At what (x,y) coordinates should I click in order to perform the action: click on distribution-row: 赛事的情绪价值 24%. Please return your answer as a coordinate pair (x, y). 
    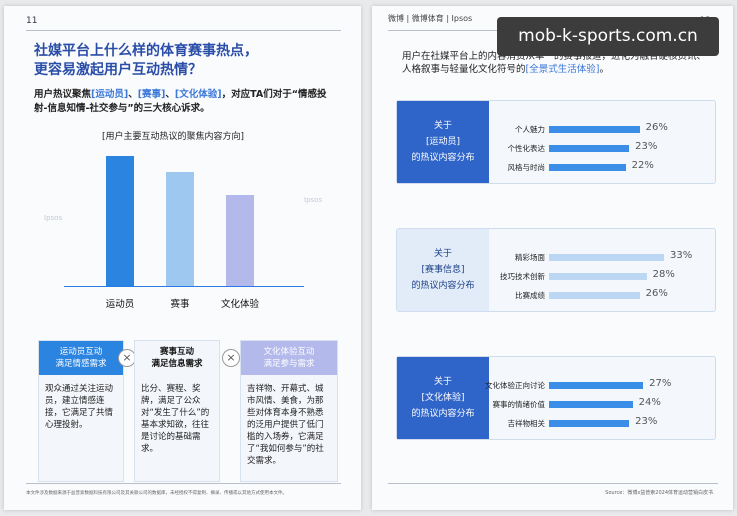
    Looking at the image, I should click on (602, 404).